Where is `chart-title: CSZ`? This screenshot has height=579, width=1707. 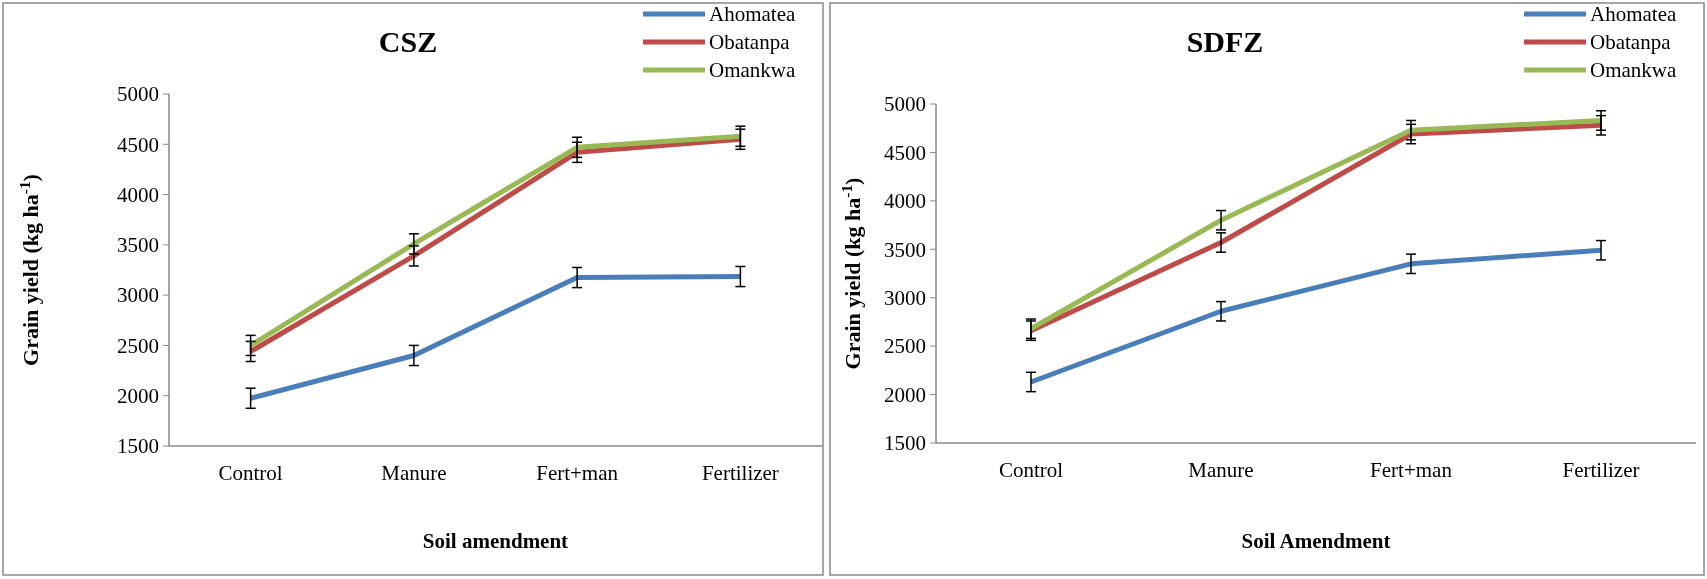
chart-title: CSZ is located at coordinates (408, 41).